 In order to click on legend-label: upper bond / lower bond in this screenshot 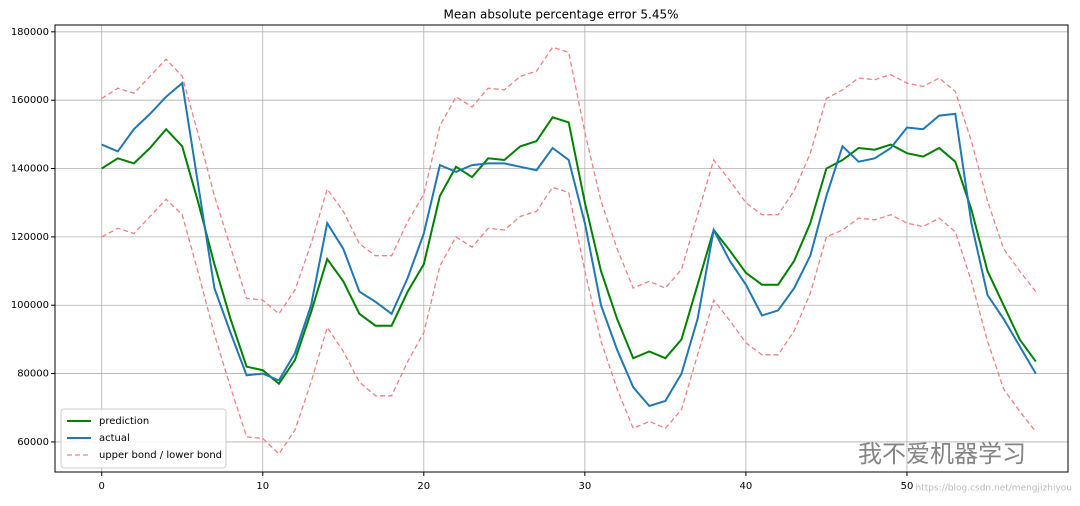, I will do `click(160, 455)`.